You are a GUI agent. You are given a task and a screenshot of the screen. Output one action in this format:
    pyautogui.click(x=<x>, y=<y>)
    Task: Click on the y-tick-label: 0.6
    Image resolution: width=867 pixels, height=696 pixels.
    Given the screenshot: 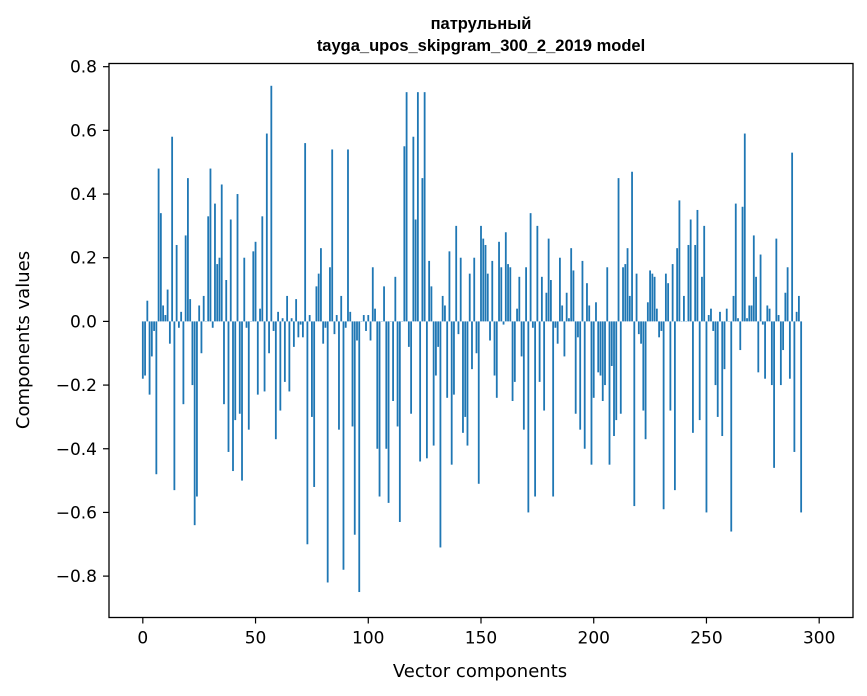 What is the action you would take?
    pyautogui.click(x=83, y=131)
    